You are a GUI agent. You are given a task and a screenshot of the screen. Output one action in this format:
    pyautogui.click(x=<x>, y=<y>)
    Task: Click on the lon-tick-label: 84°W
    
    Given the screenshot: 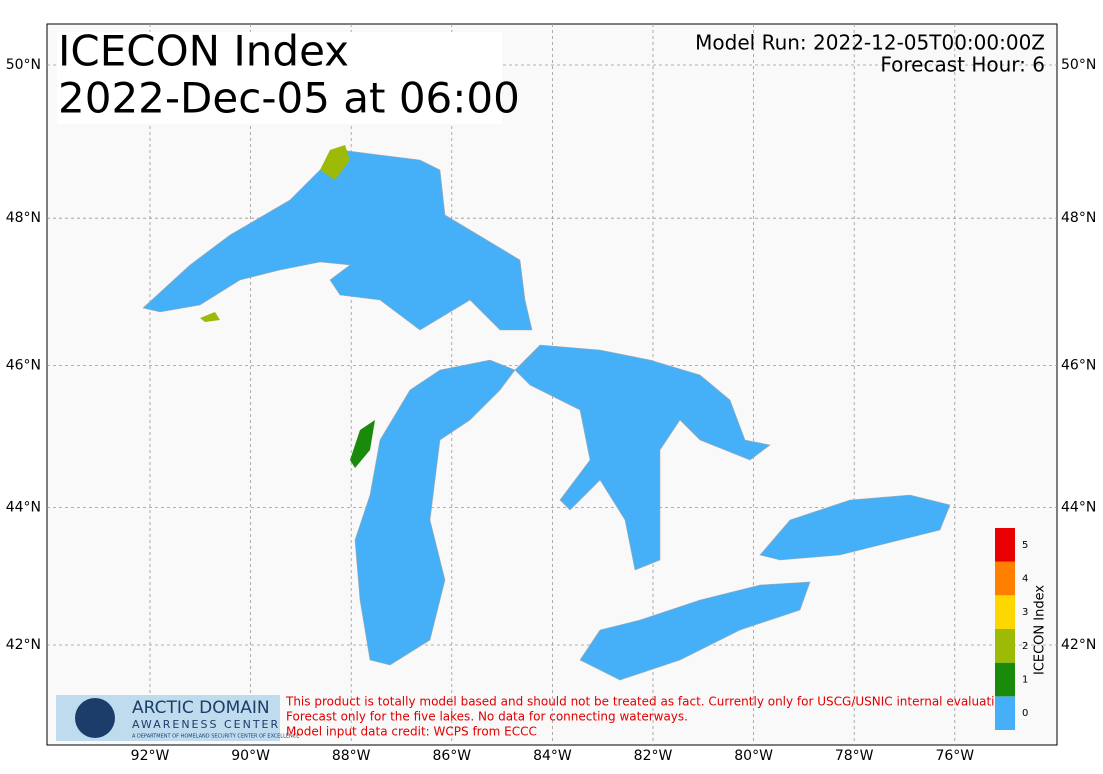 What is the action you would take?
    pyautogui.click(x=552, y=756)
    